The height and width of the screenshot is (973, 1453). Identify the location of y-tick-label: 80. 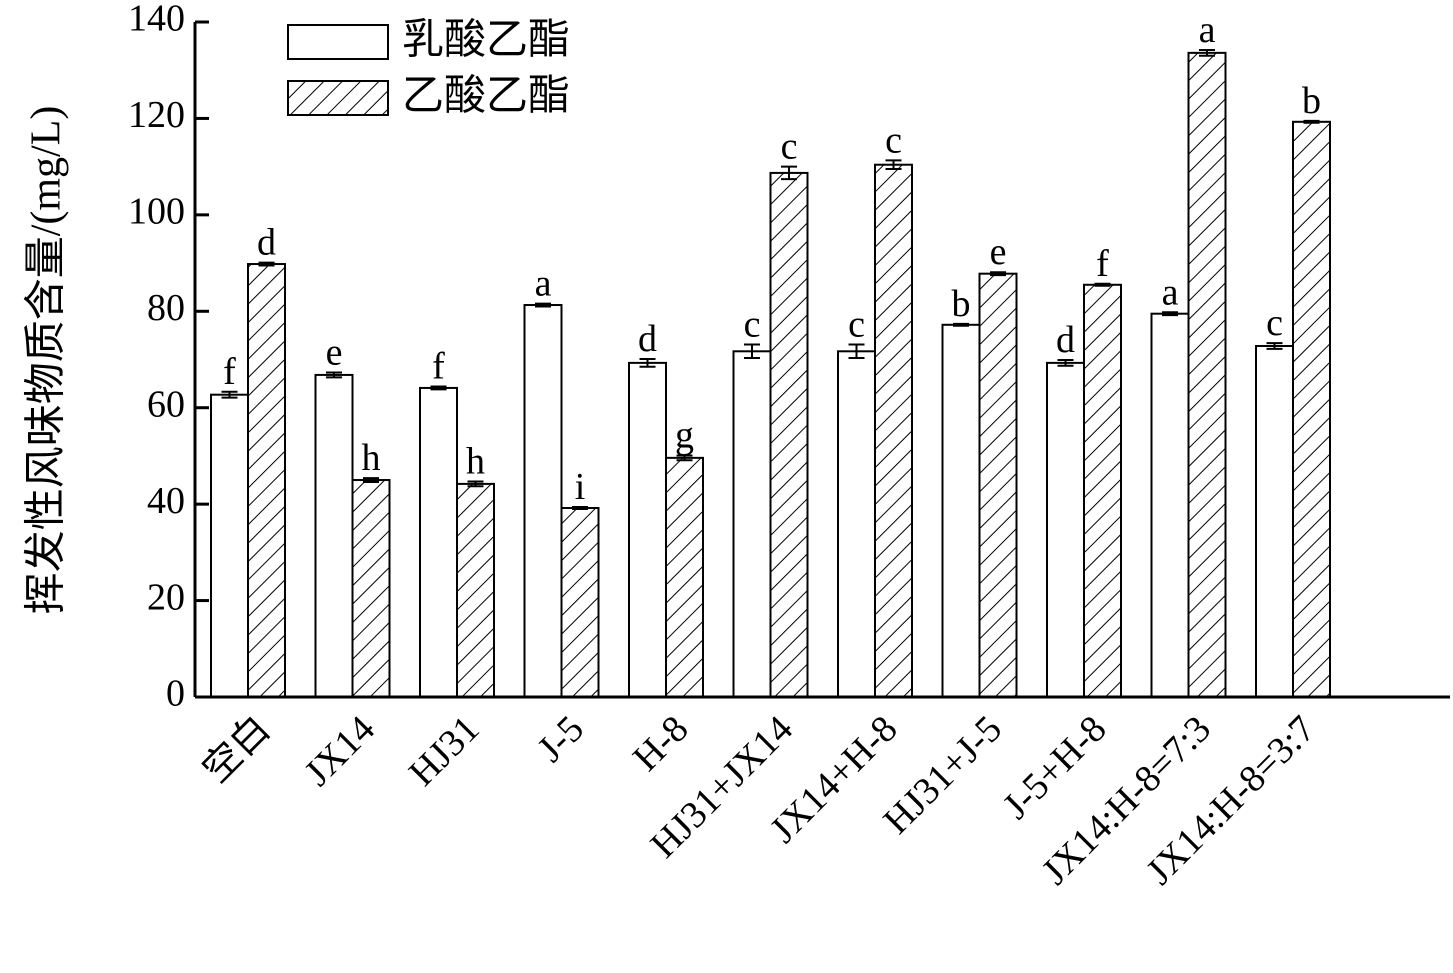
(166, 308).